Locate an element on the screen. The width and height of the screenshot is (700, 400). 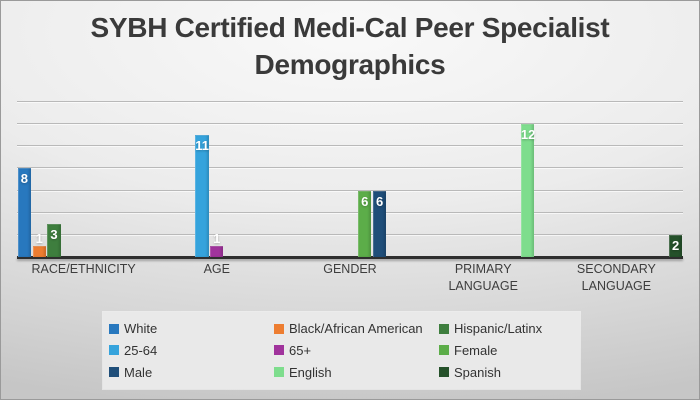
bar-english: 12 is located at coordinates (528, 190).